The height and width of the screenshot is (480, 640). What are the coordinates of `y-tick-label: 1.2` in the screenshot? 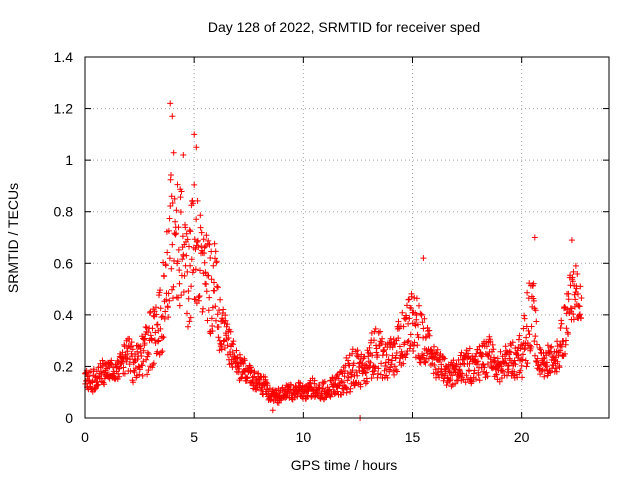 It's located at (64, 109).